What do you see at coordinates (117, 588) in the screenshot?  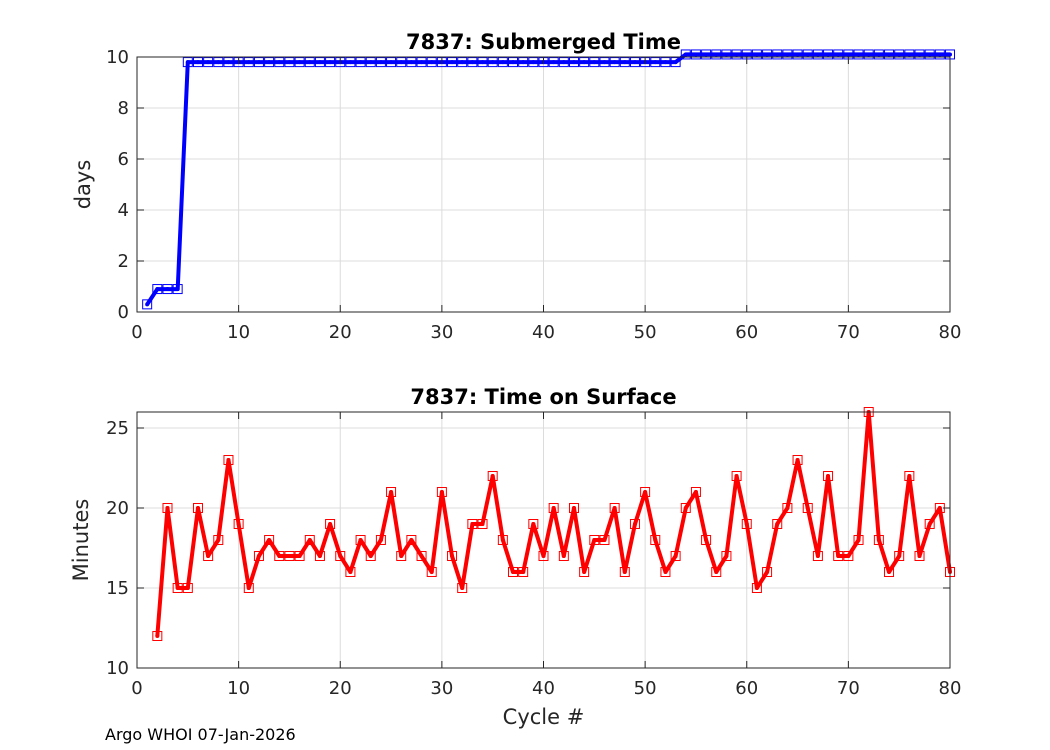 I see `y-tick-label: 15` at bounding box center [117, 588].